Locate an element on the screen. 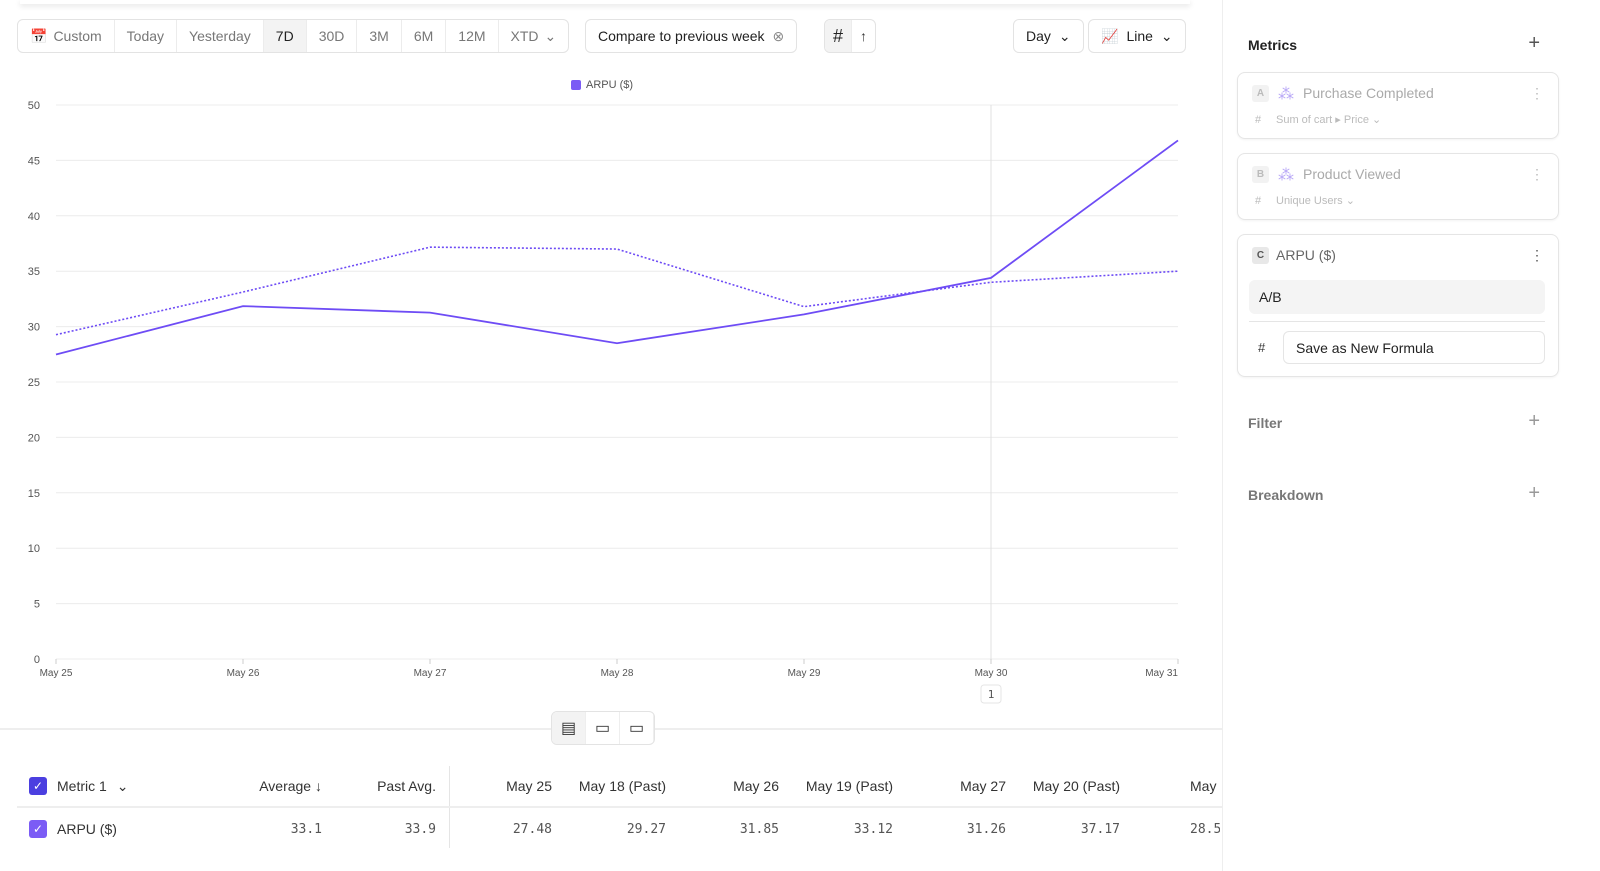 Image resolution: width=1600 pixels, height=871 pixels. y-tick-label: 15 is located at coordinates (34, 494).